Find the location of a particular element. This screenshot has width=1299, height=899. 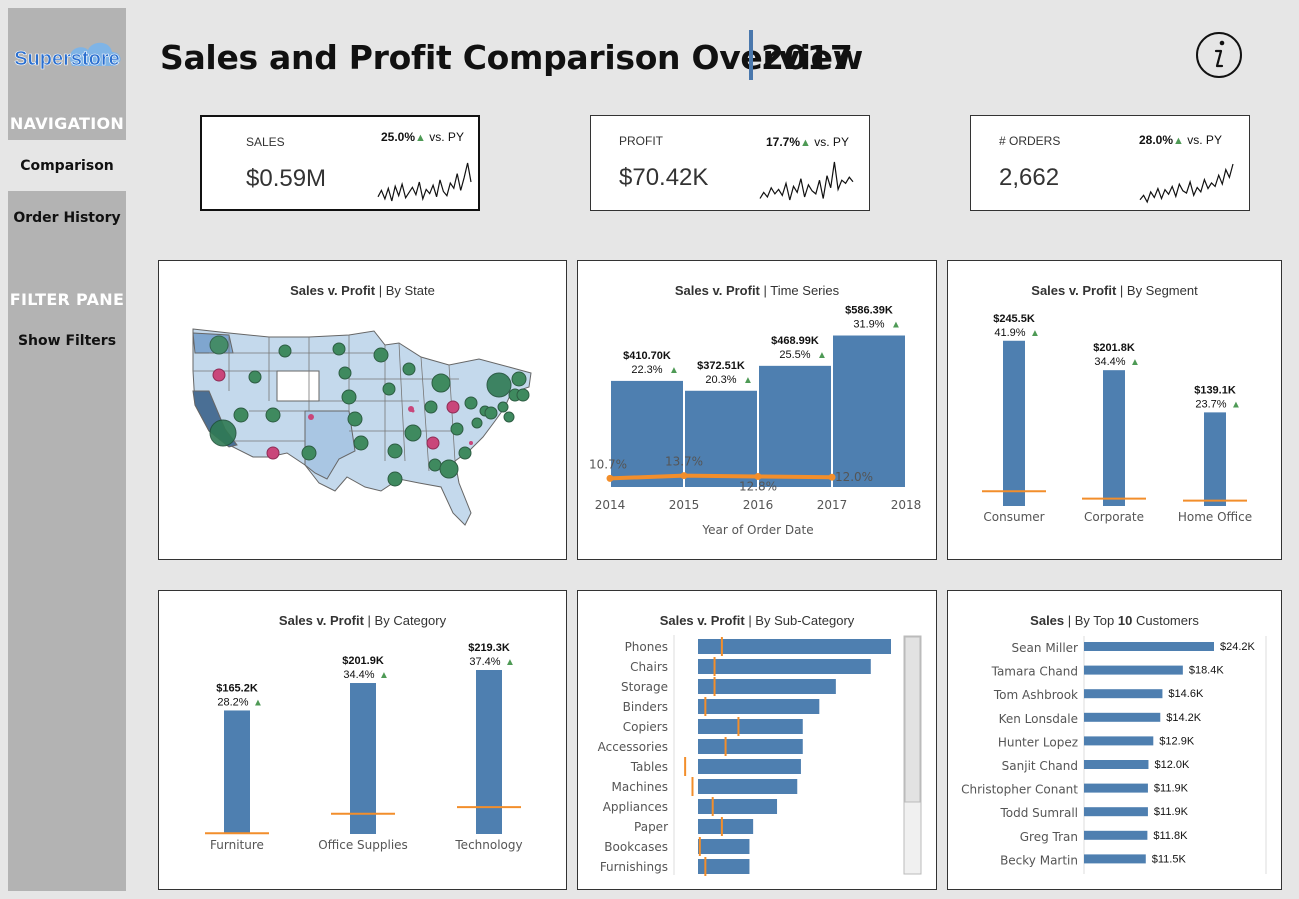

sales-label: $372.51K is located at coordinates (721, 366).